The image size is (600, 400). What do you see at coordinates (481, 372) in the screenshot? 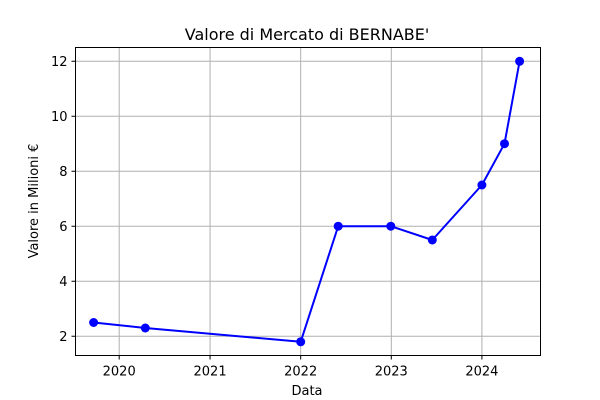
I see `x-tick-label: 2024` at bounding box center [481, 372].